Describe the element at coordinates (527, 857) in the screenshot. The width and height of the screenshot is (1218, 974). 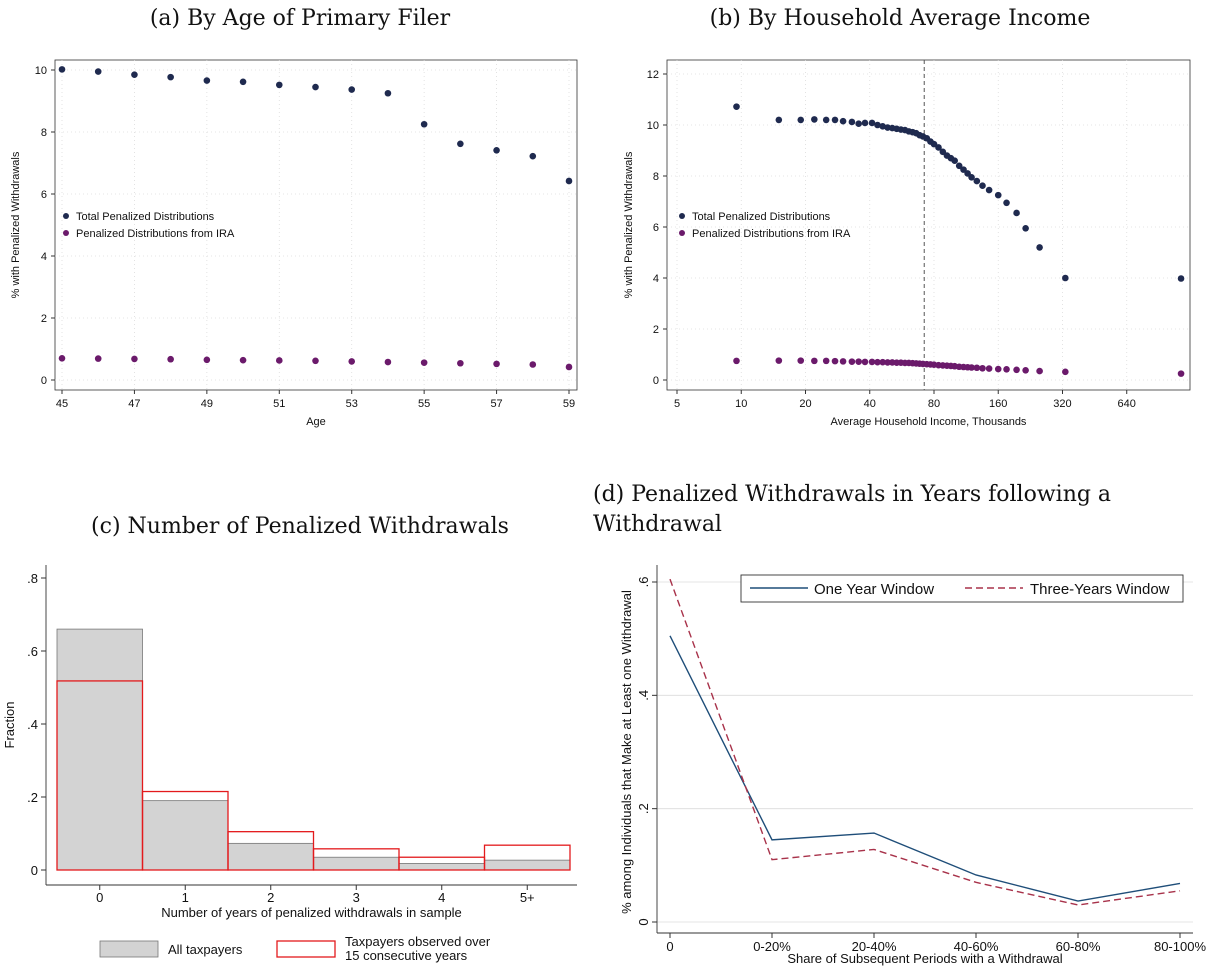
I see `bar-15-years` at that location.